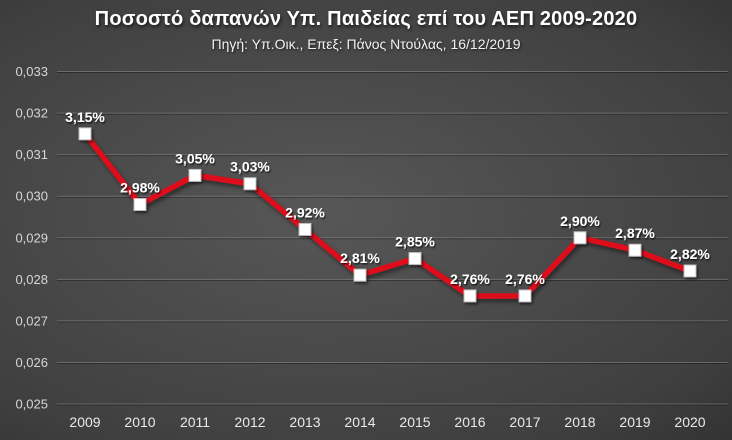 The image size is (732, 440). What do you see at coordinates (360, 258) in the screenshot?
I see `data-point-label: 2,81%` at bounding box center [360, 258].